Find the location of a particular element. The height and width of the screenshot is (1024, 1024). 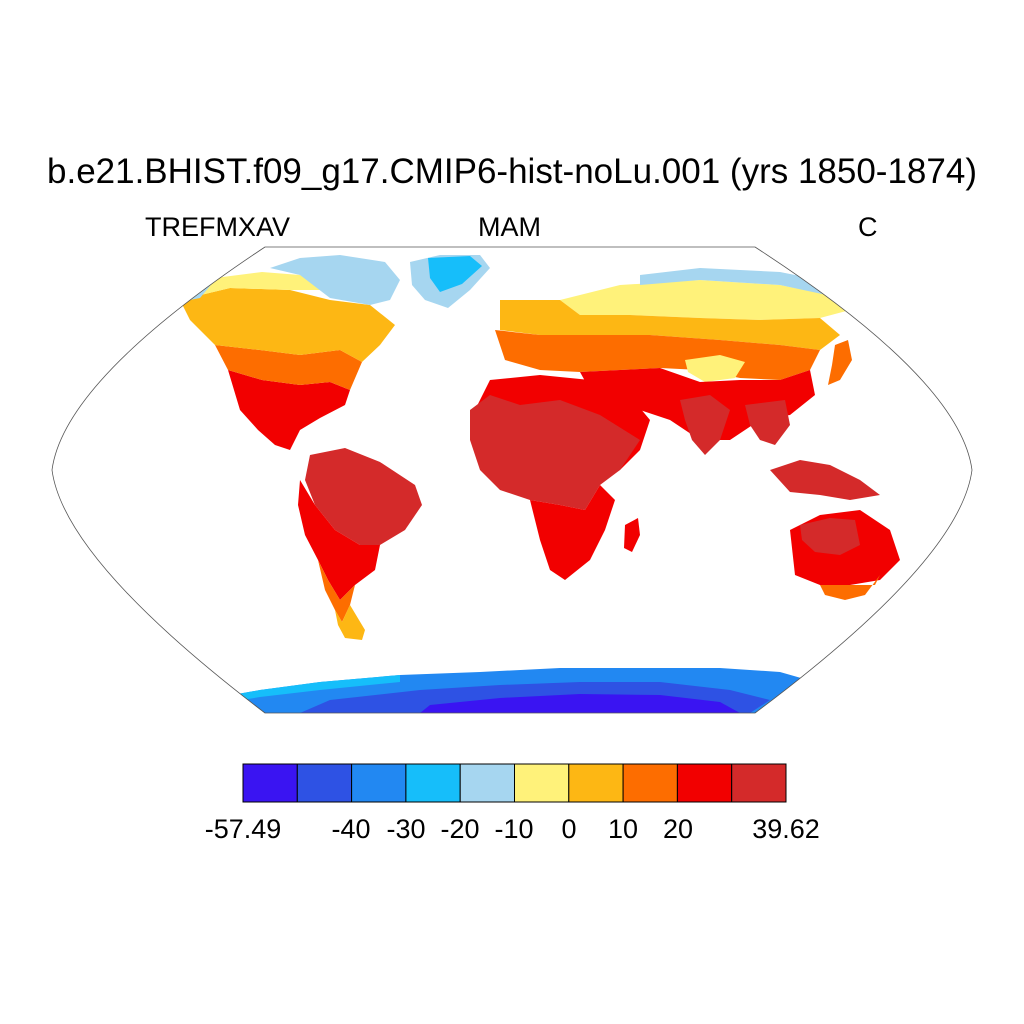

india-tropical is located at coordinates (705, 425).